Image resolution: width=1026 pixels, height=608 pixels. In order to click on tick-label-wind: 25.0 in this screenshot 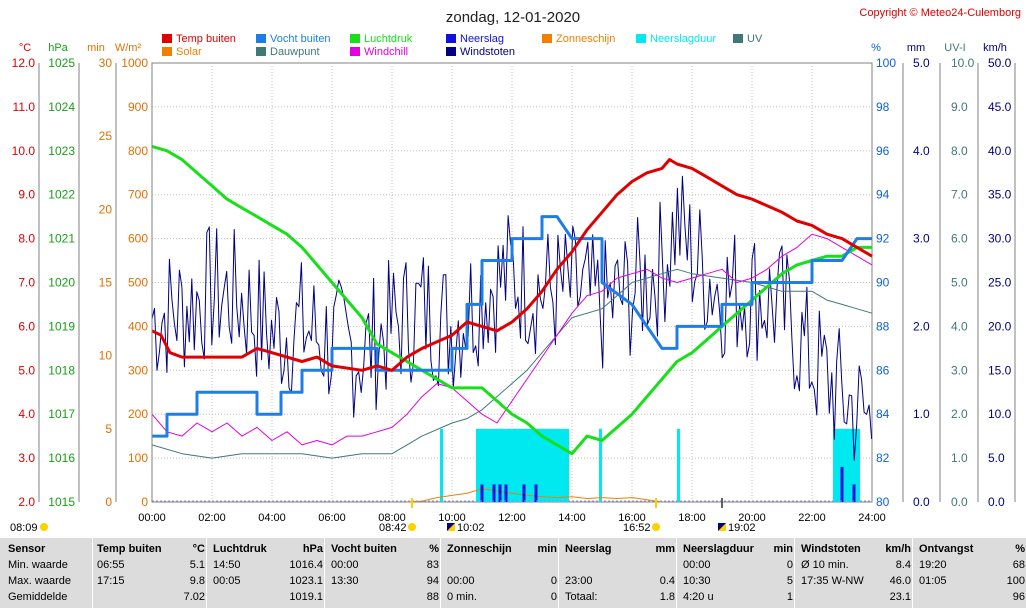, I will do `click(1000, 283)`.